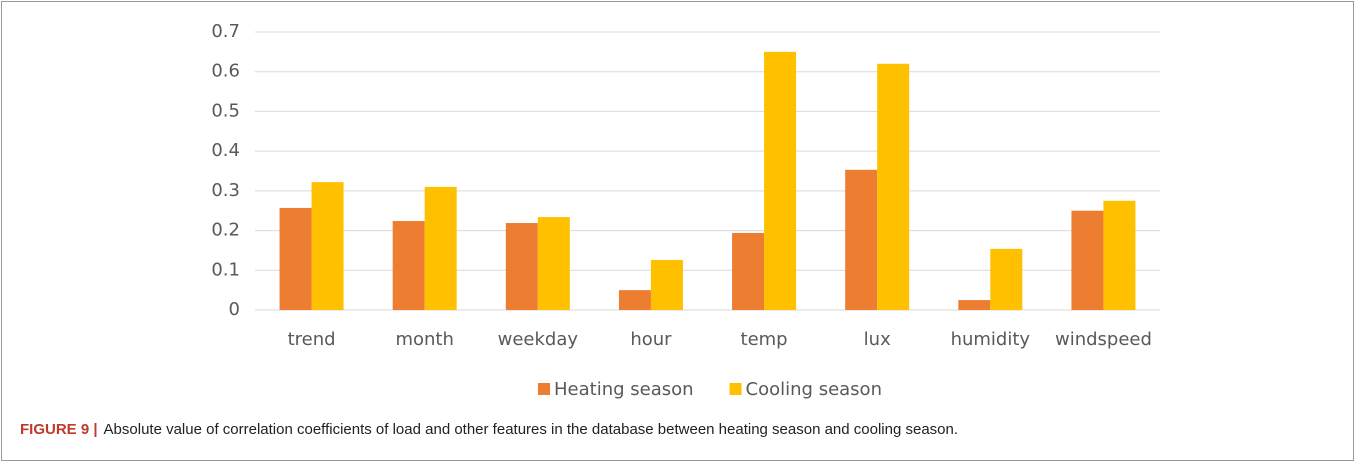  What do you see at coordinates (225, 31) in the screenshot?
I see `y-tick-label: 0.7` at bounding box center [225, 31].